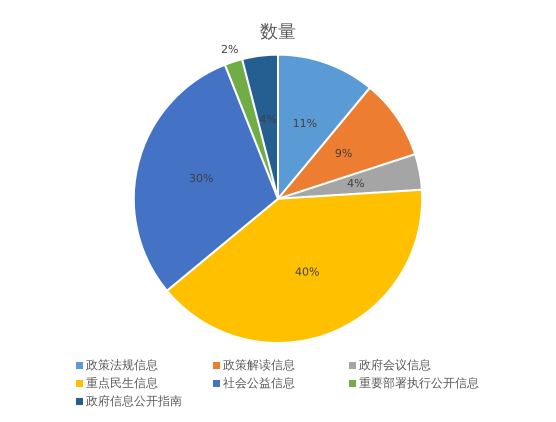 The height and width of the screenshot is (422, 556). I want to click on legend-label: 政府会议信息, so click(395, 365).